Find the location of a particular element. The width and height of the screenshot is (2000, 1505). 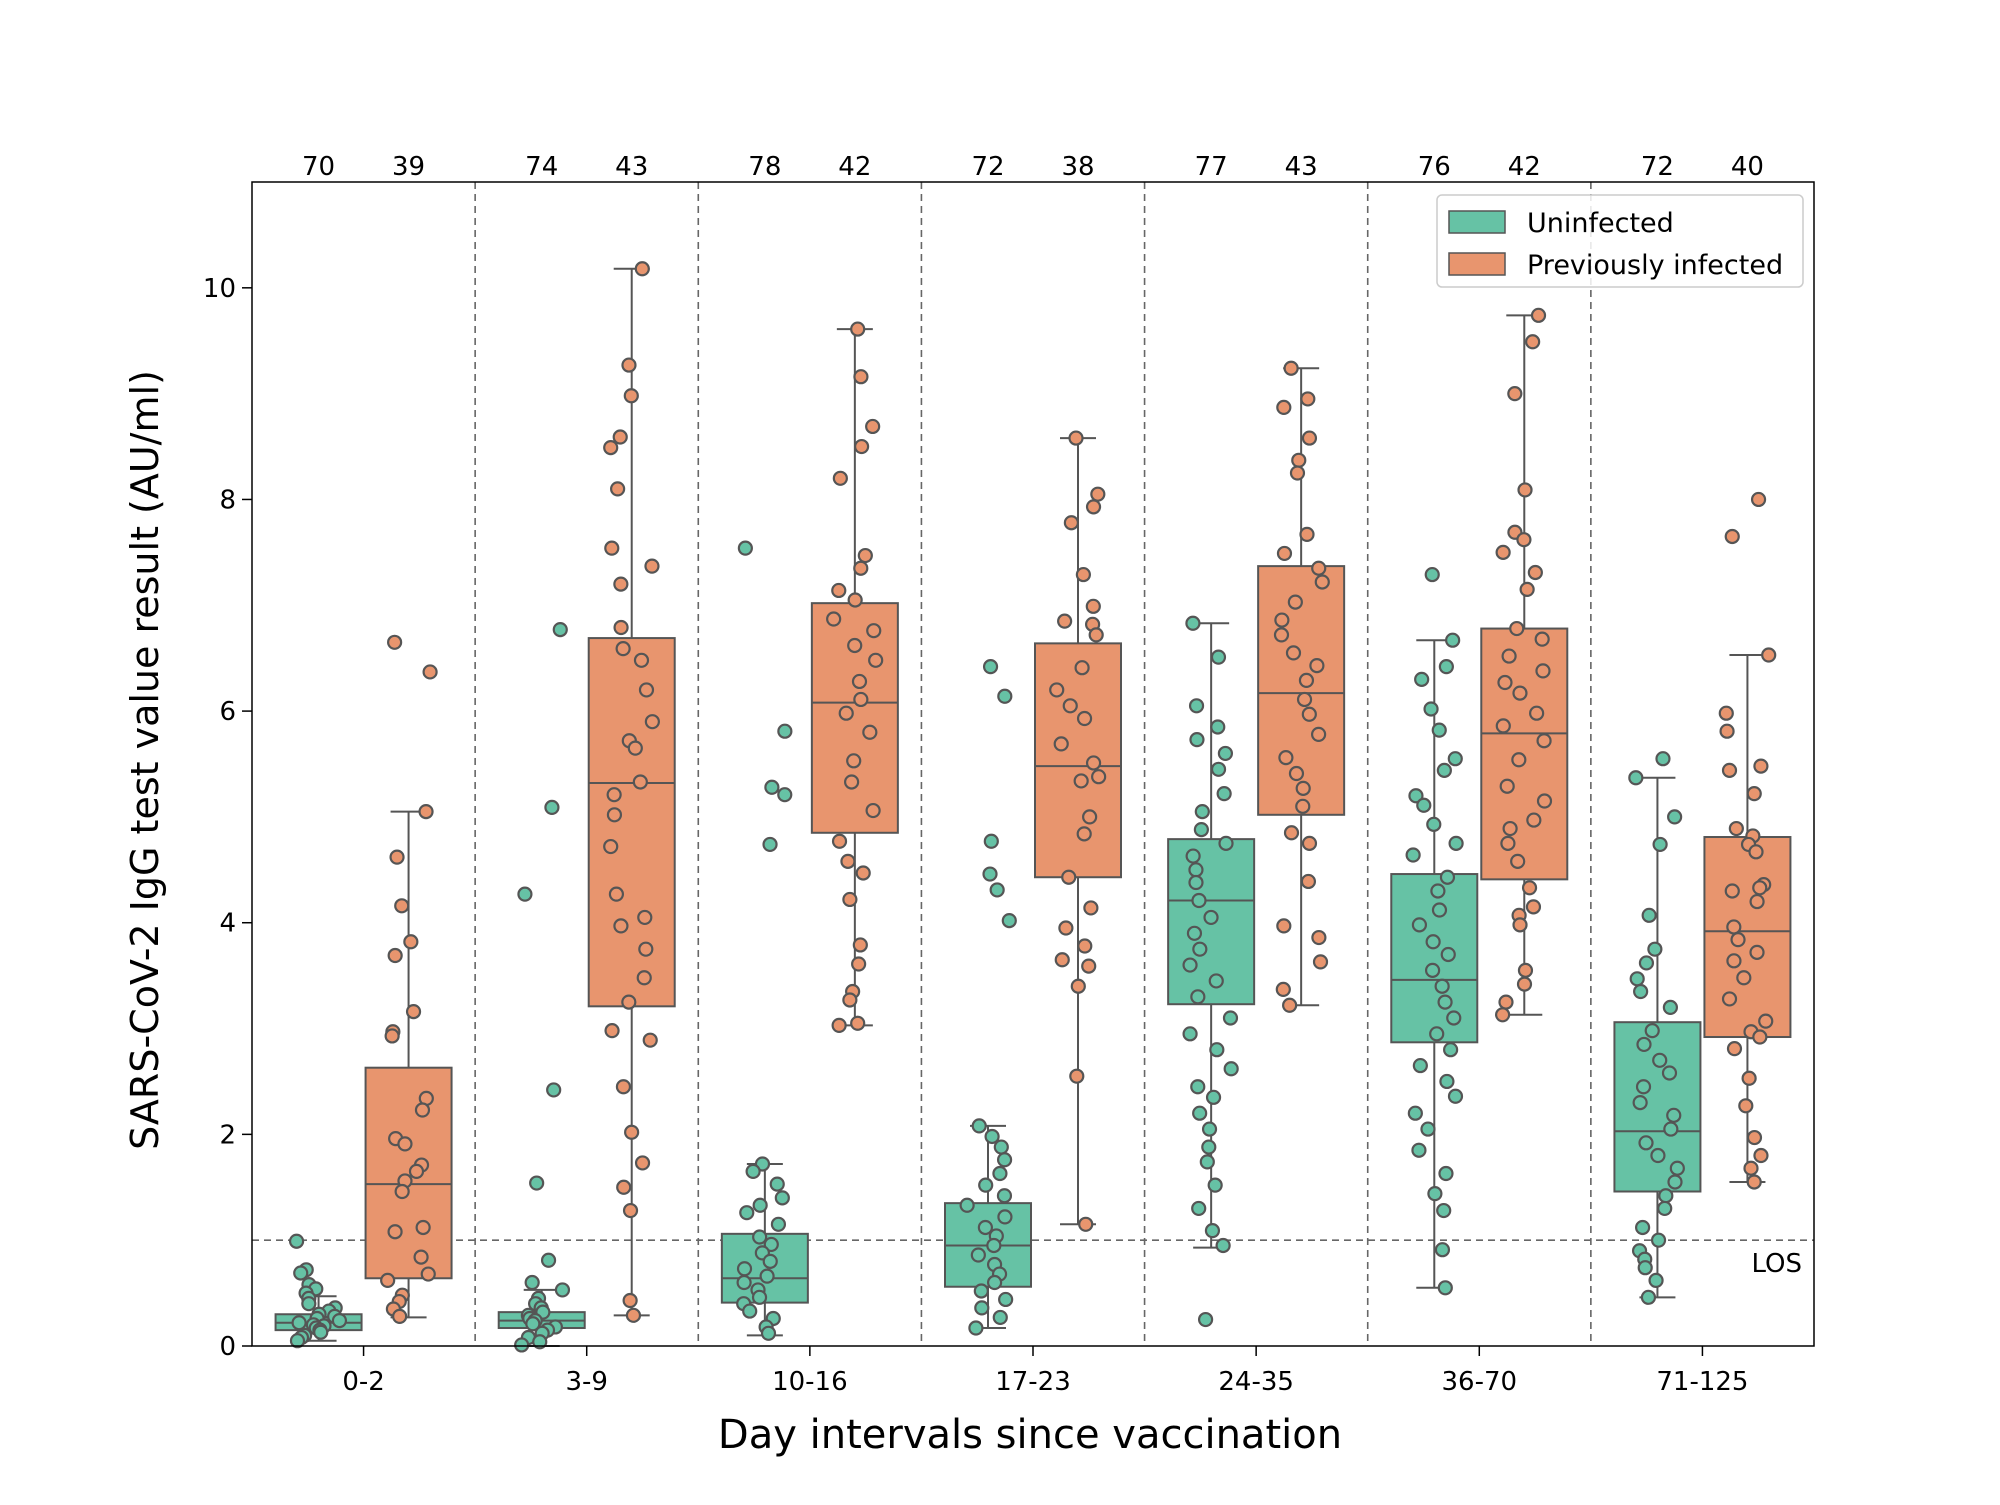

legend-swatch is located at coordinates (1477, 264).